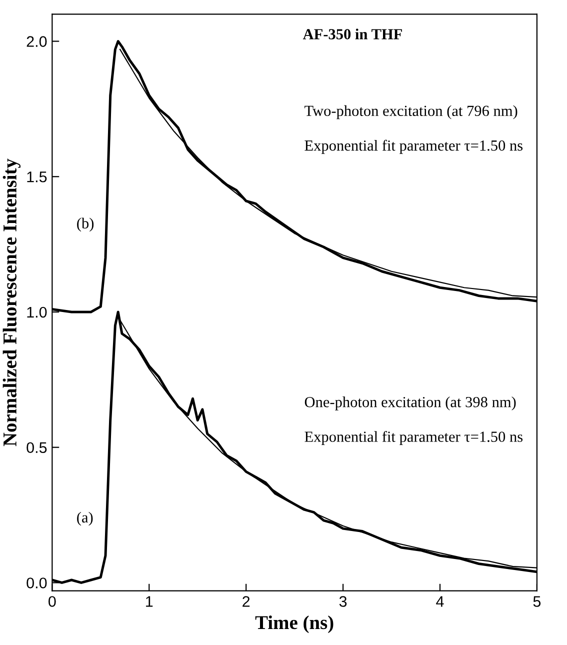 This screenshot has height=645, width=567. Describe the element at coordinates (352, 34) in the screenshot. I see `text: AF-350 in THF` at that location.